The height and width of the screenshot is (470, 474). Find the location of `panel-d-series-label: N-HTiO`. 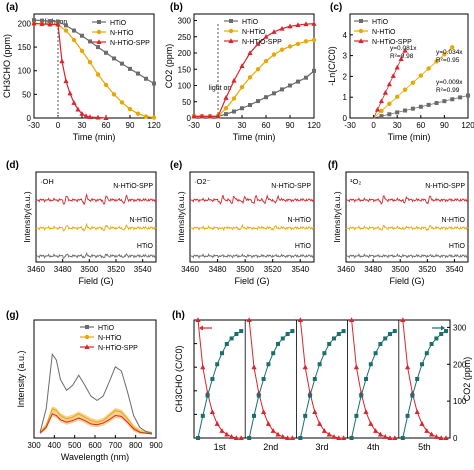

panel-d-series-label: N-HTiO is located at coordinates (142, 220).